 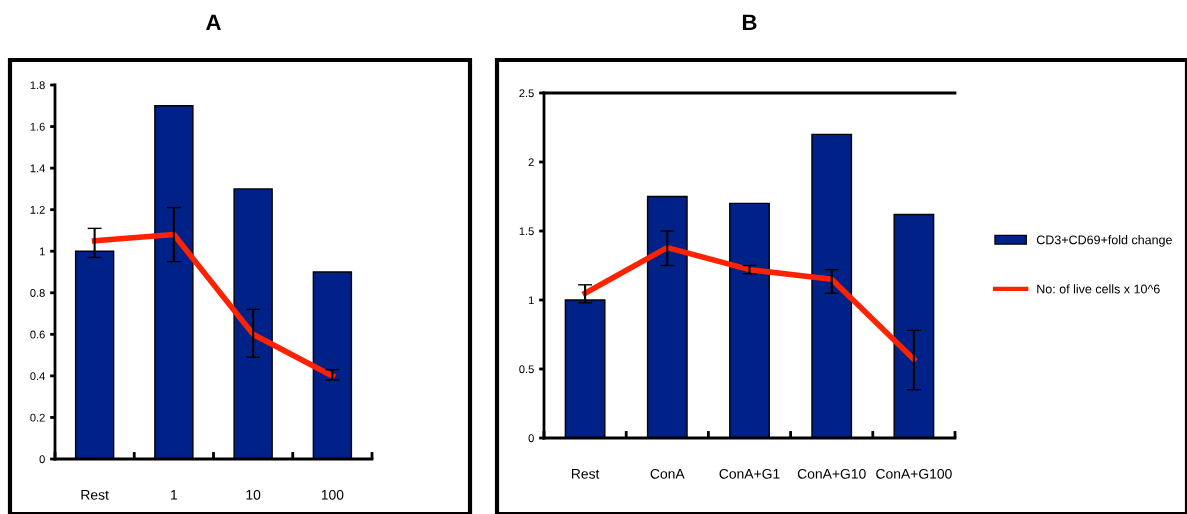 I want to click on y-tick-label: 0.8, so click(x=37, y=293).